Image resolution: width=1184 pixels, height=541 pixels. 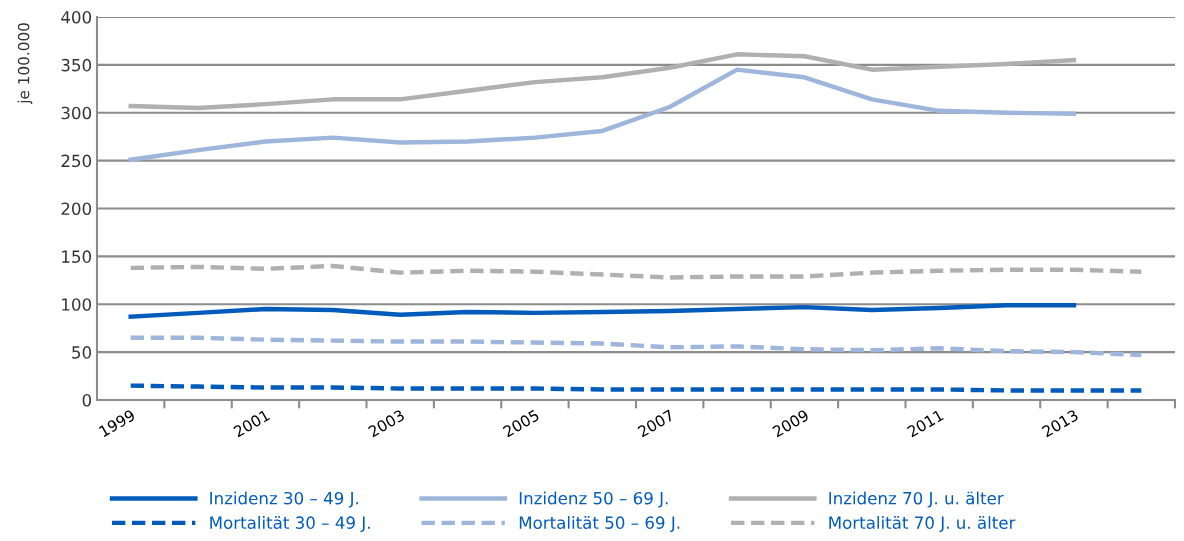 What do you see at coordinates (76, 17) in the screenshot?
I see `y-tick-label: 400` at bounding box center [76, 17].